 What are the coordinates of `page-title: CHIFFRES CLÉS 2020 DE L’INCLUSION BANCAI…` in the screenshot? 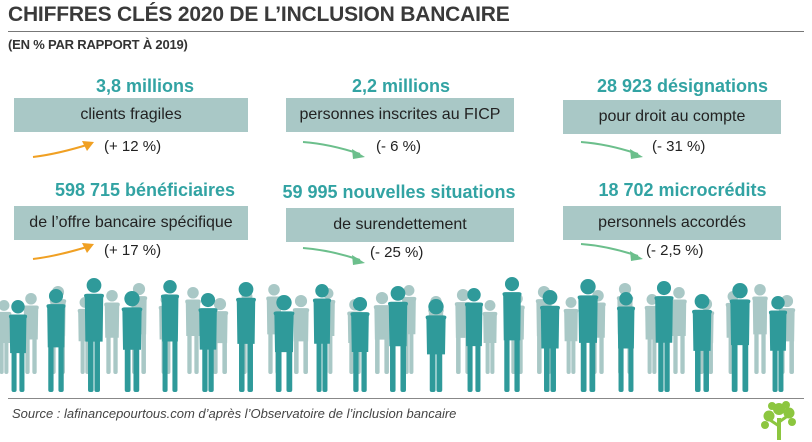 It's located at (259, 14).